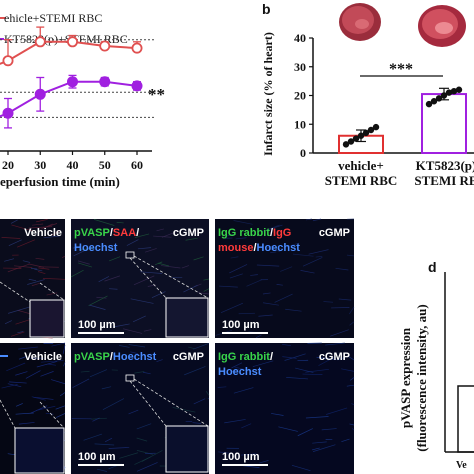 Image resolution: width=474 pixels, height=474 pixels. Describe the element at coordinates (303, 153) in the screenshot. I see `y-tick-label-0: 0` at that location.